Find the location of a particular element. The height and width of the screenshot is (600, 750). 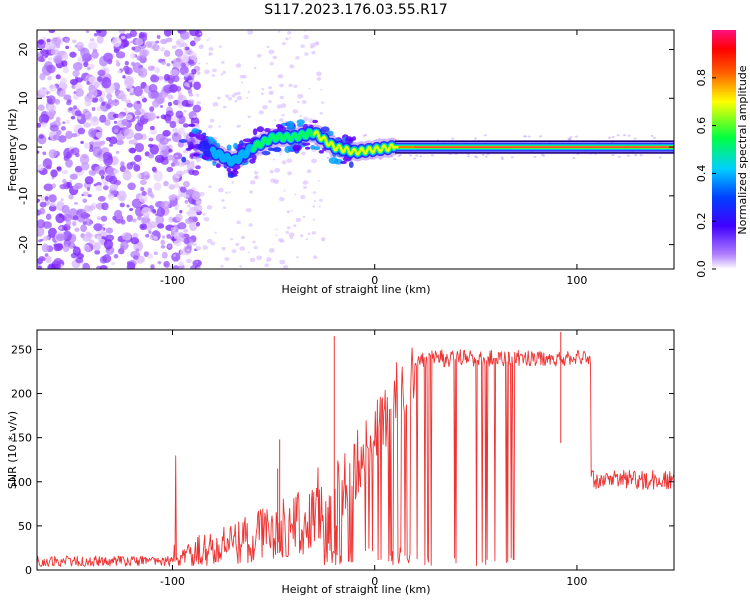

colorbar-tick-label: 0.8 is located at coordinates (701, 78).